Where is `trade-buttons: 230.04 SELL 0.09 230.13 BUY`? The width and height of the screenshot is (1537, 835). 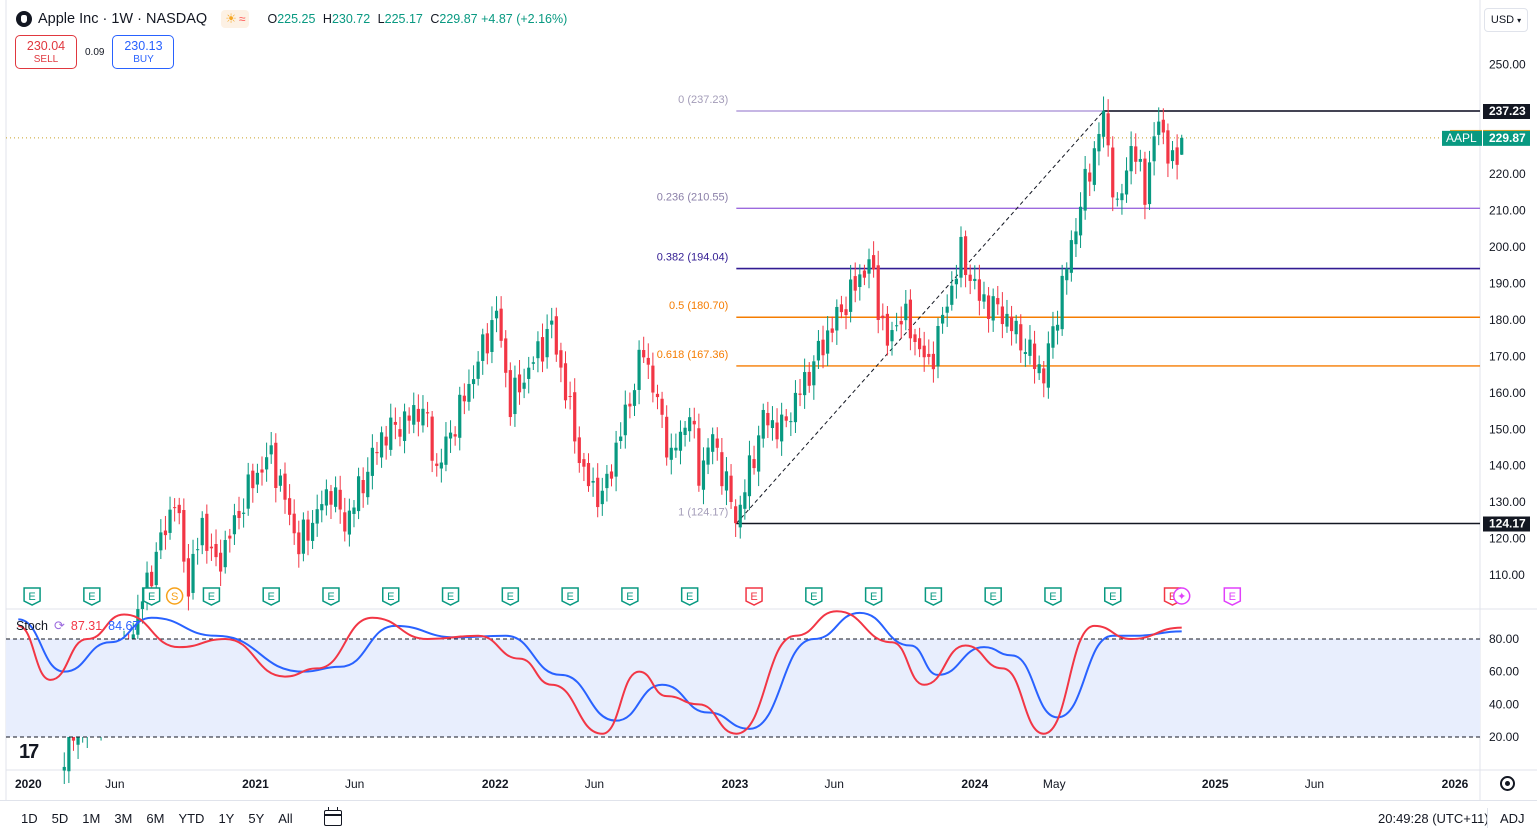
trade-buttons: 230.04 SELL 0.09 230.13 BUY is located at coordinates (95, 52).